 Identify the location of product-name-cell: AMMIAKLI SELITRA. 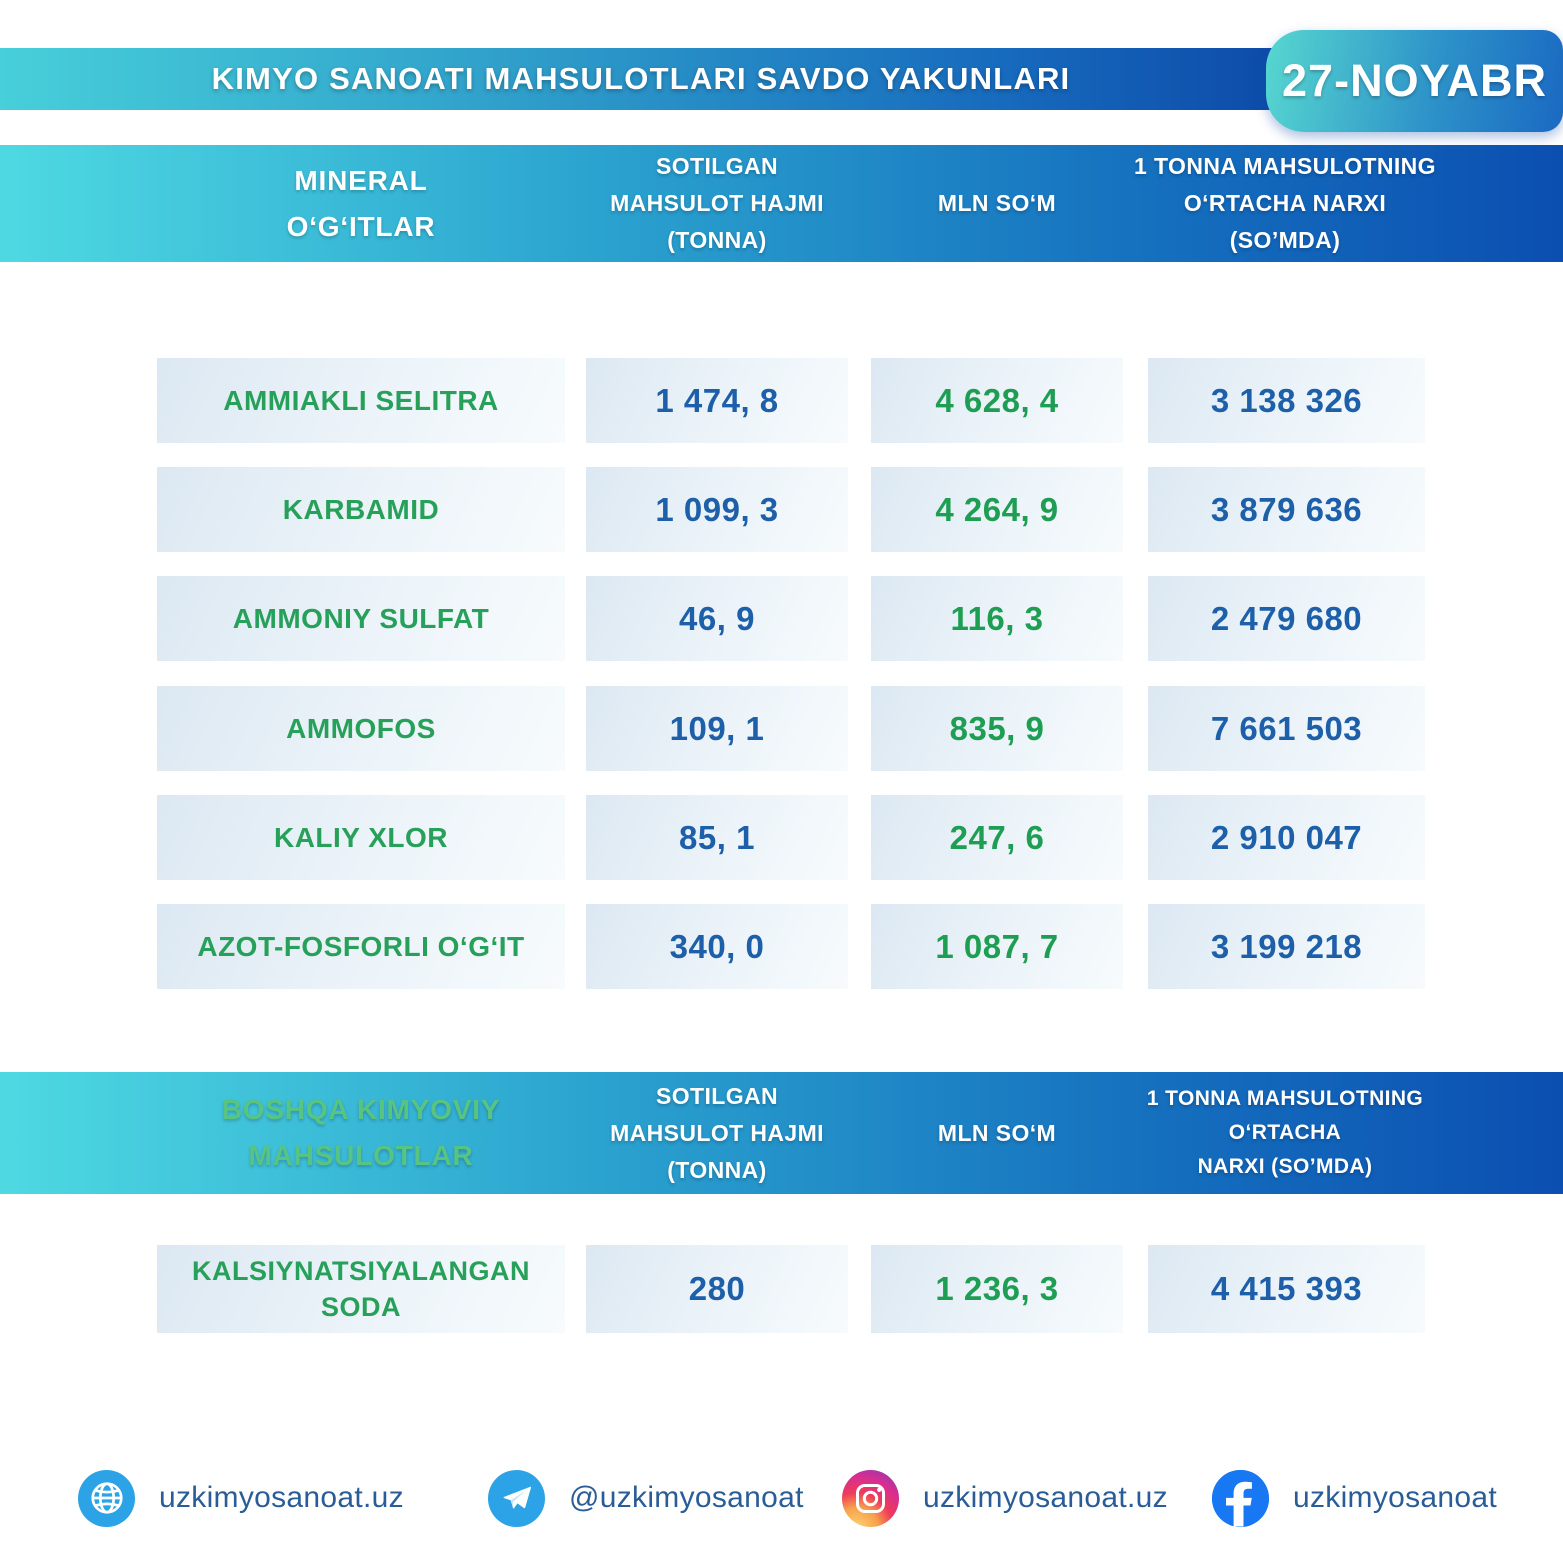
(361, 400).